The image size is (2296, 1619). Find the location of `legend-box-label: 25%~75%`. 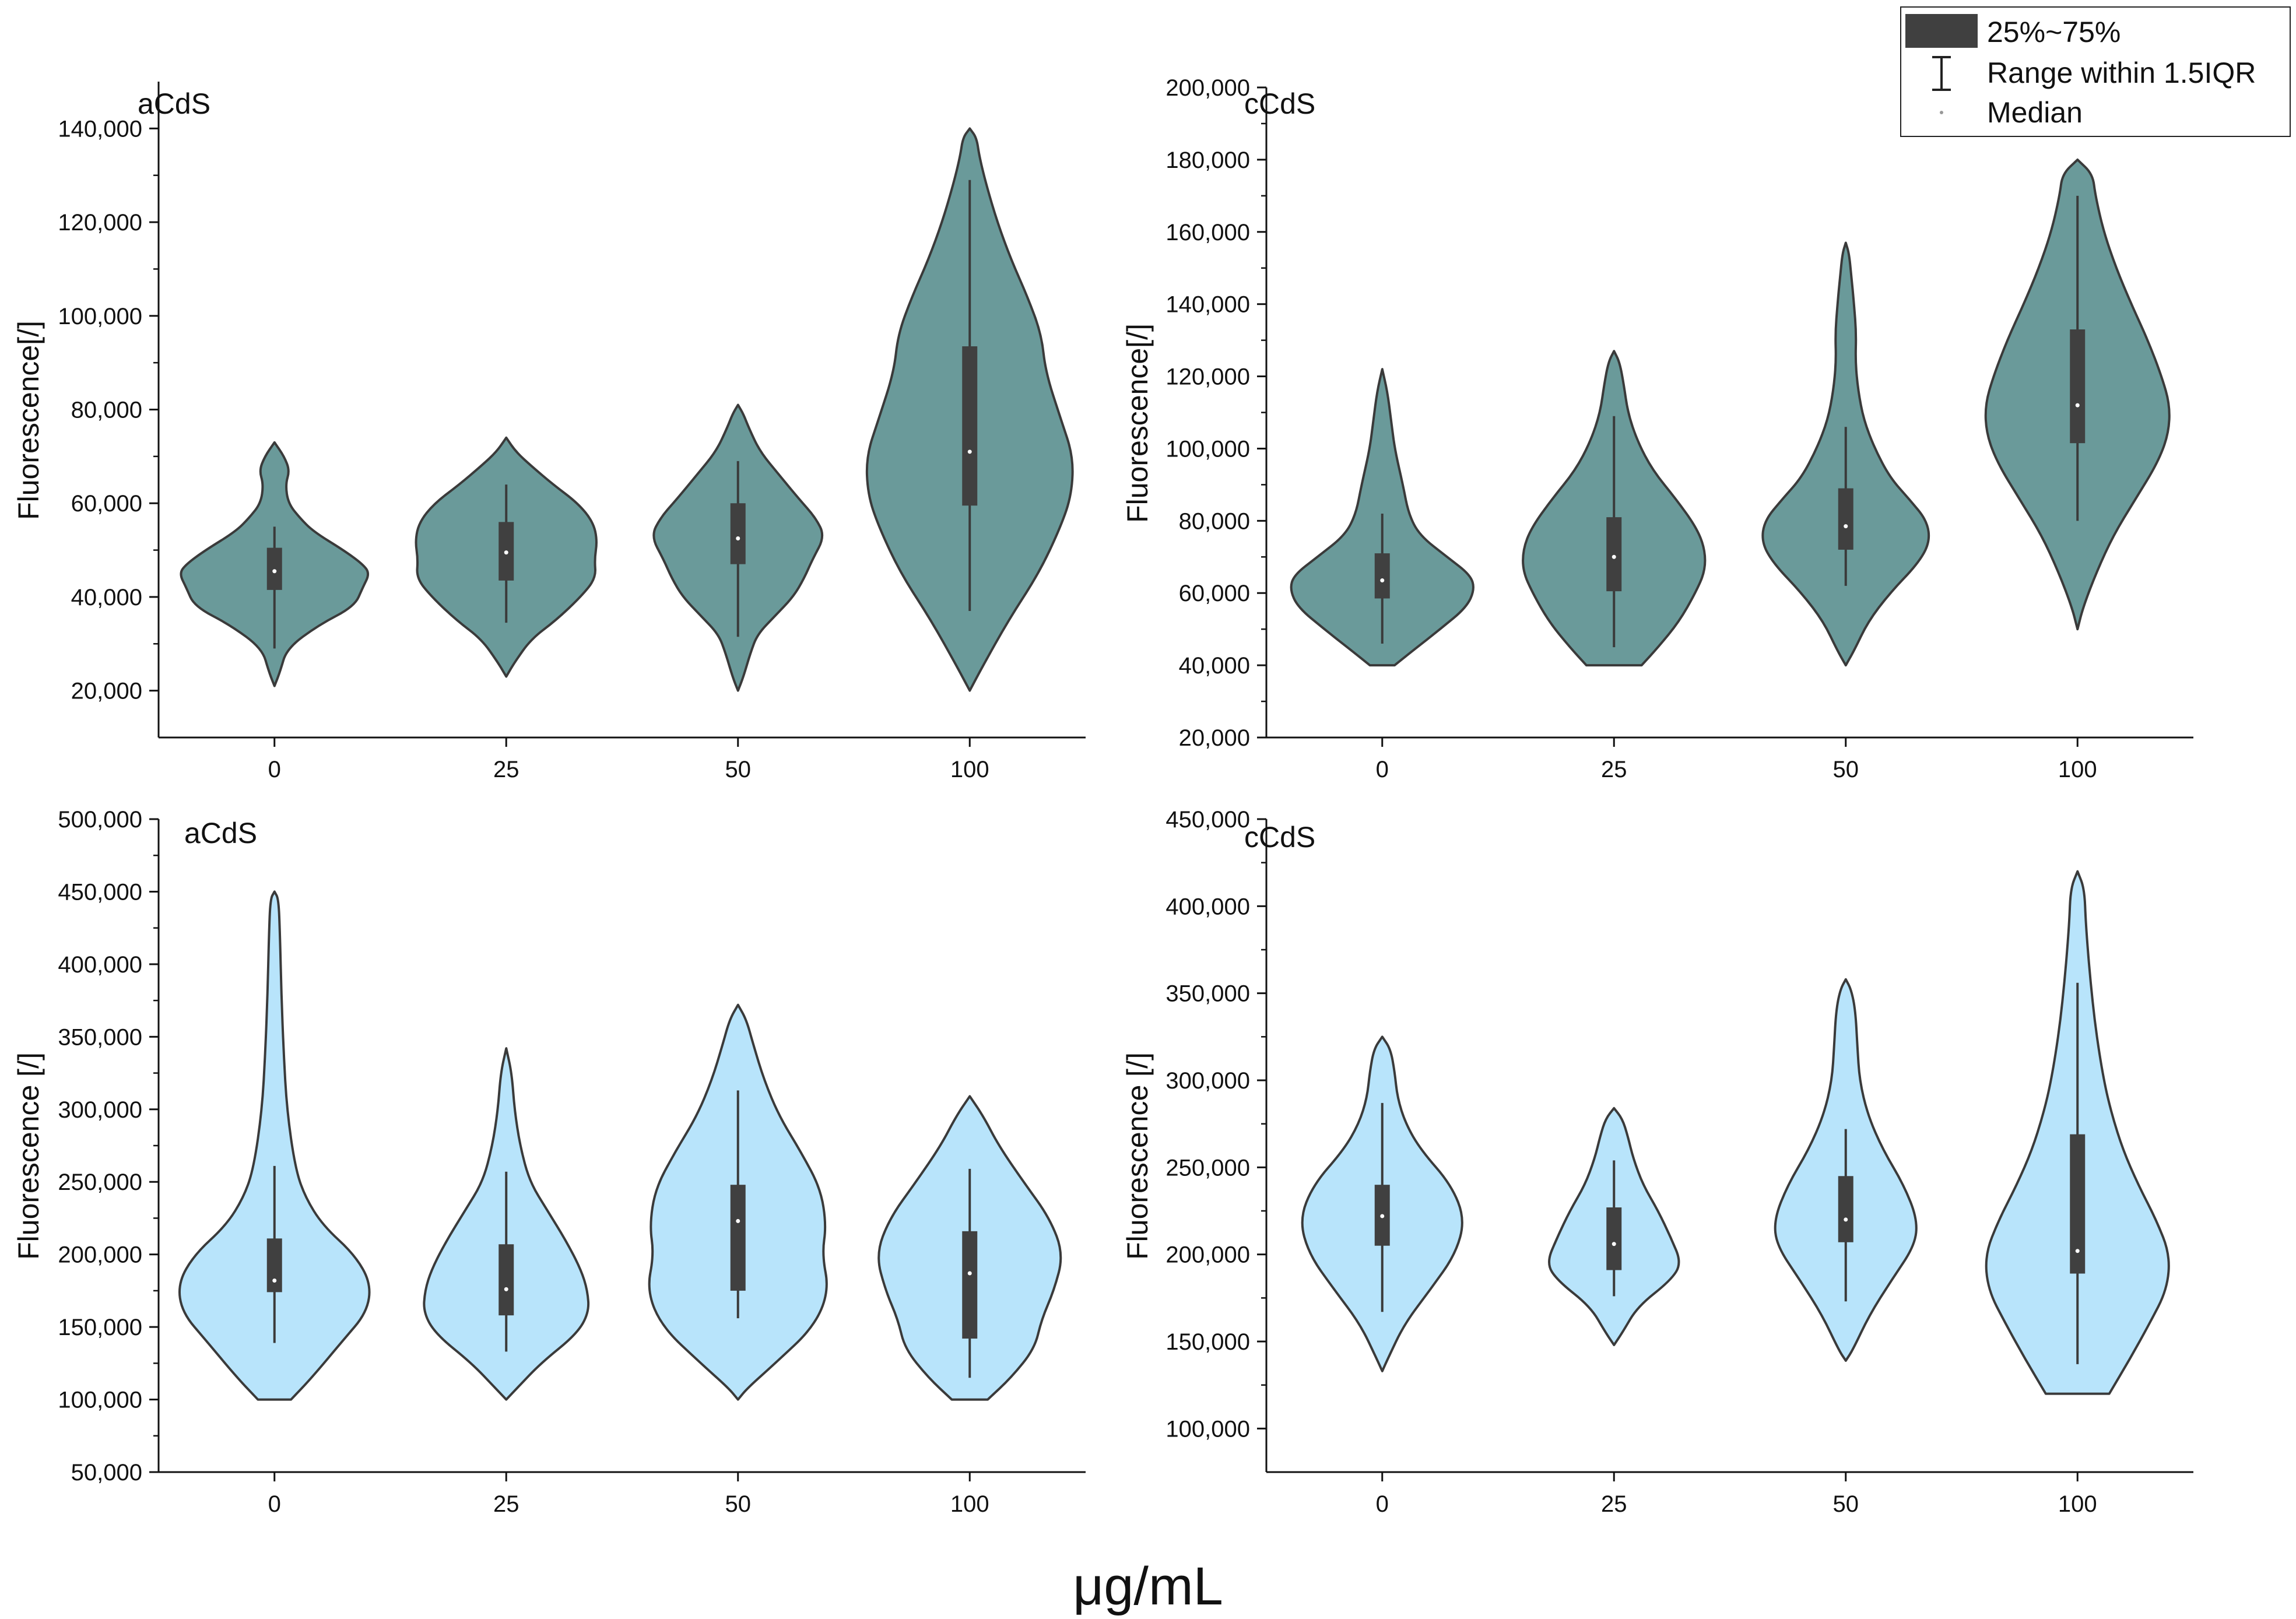

legend-box-label: 25%~75% is located at coordinates (2054, 32).